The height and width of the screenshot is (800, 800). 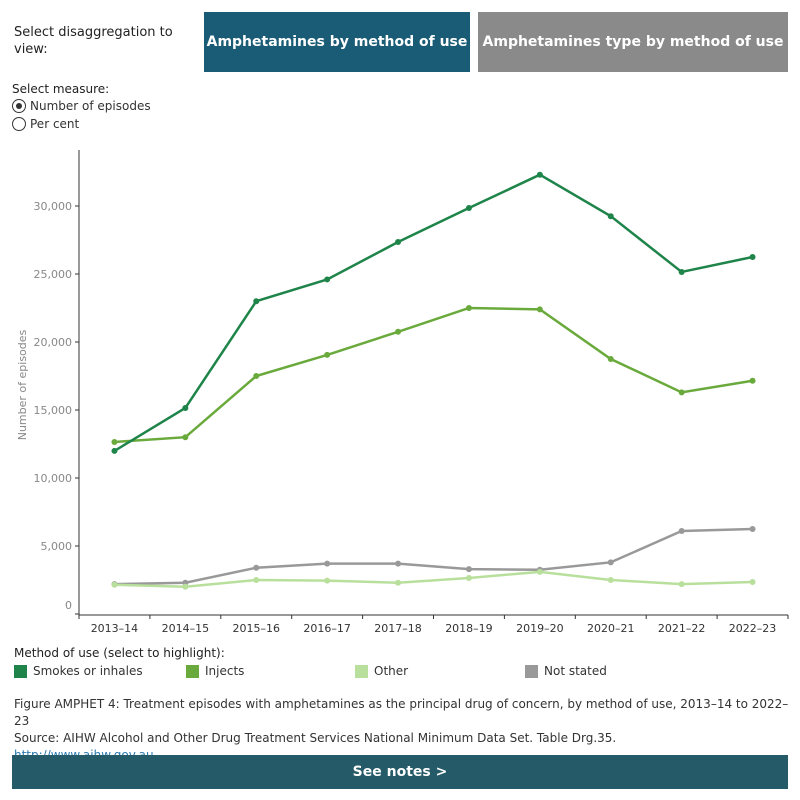 What do you see at coordinates (61, 89) in the screenshot?
I see `measure-label: Select measure:` at bounding box center [61, 89].